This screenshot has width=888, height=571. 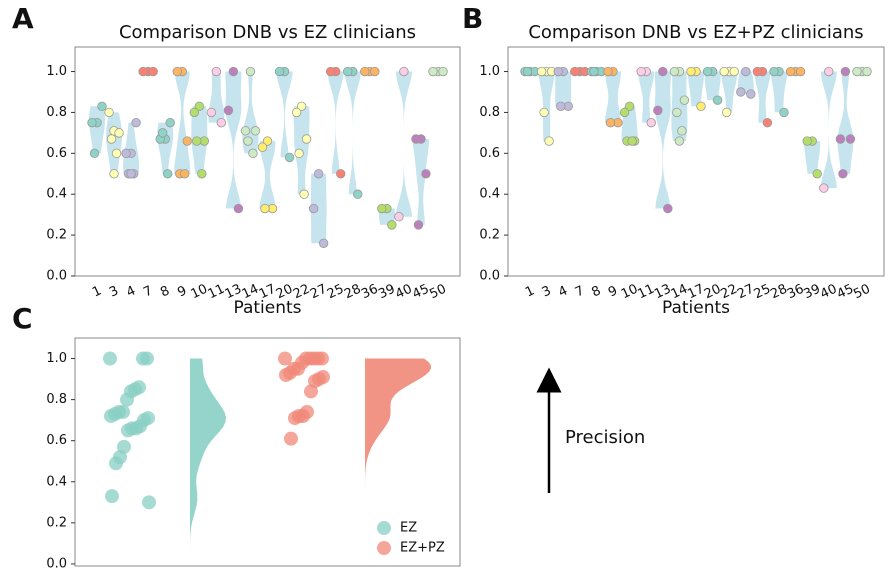 What do you see at coordinates (861, 292) in the screenshot?
I see `x-tick-label: 50` at bounding box center [861, 292].